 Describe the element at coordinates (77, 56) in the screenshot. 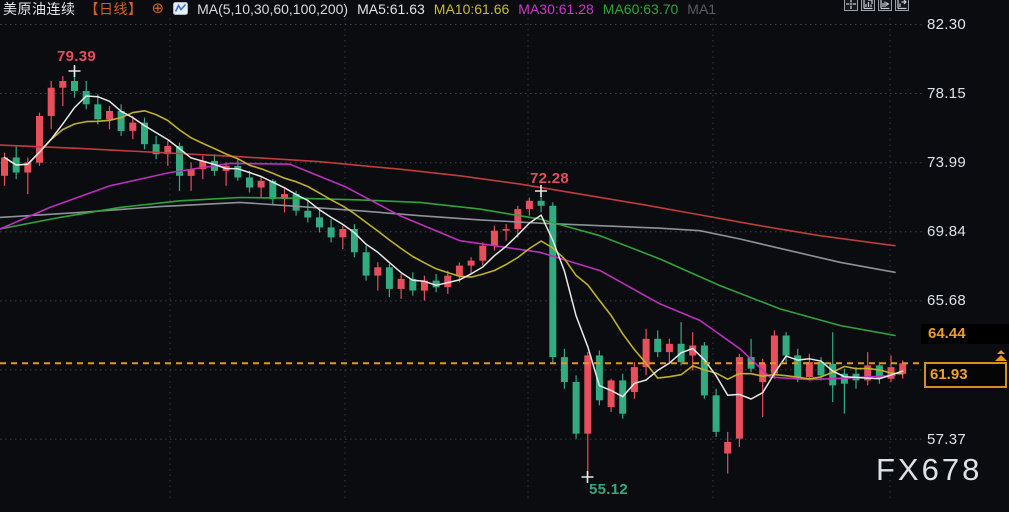

I see `price-annotation: 79.39` at that location.